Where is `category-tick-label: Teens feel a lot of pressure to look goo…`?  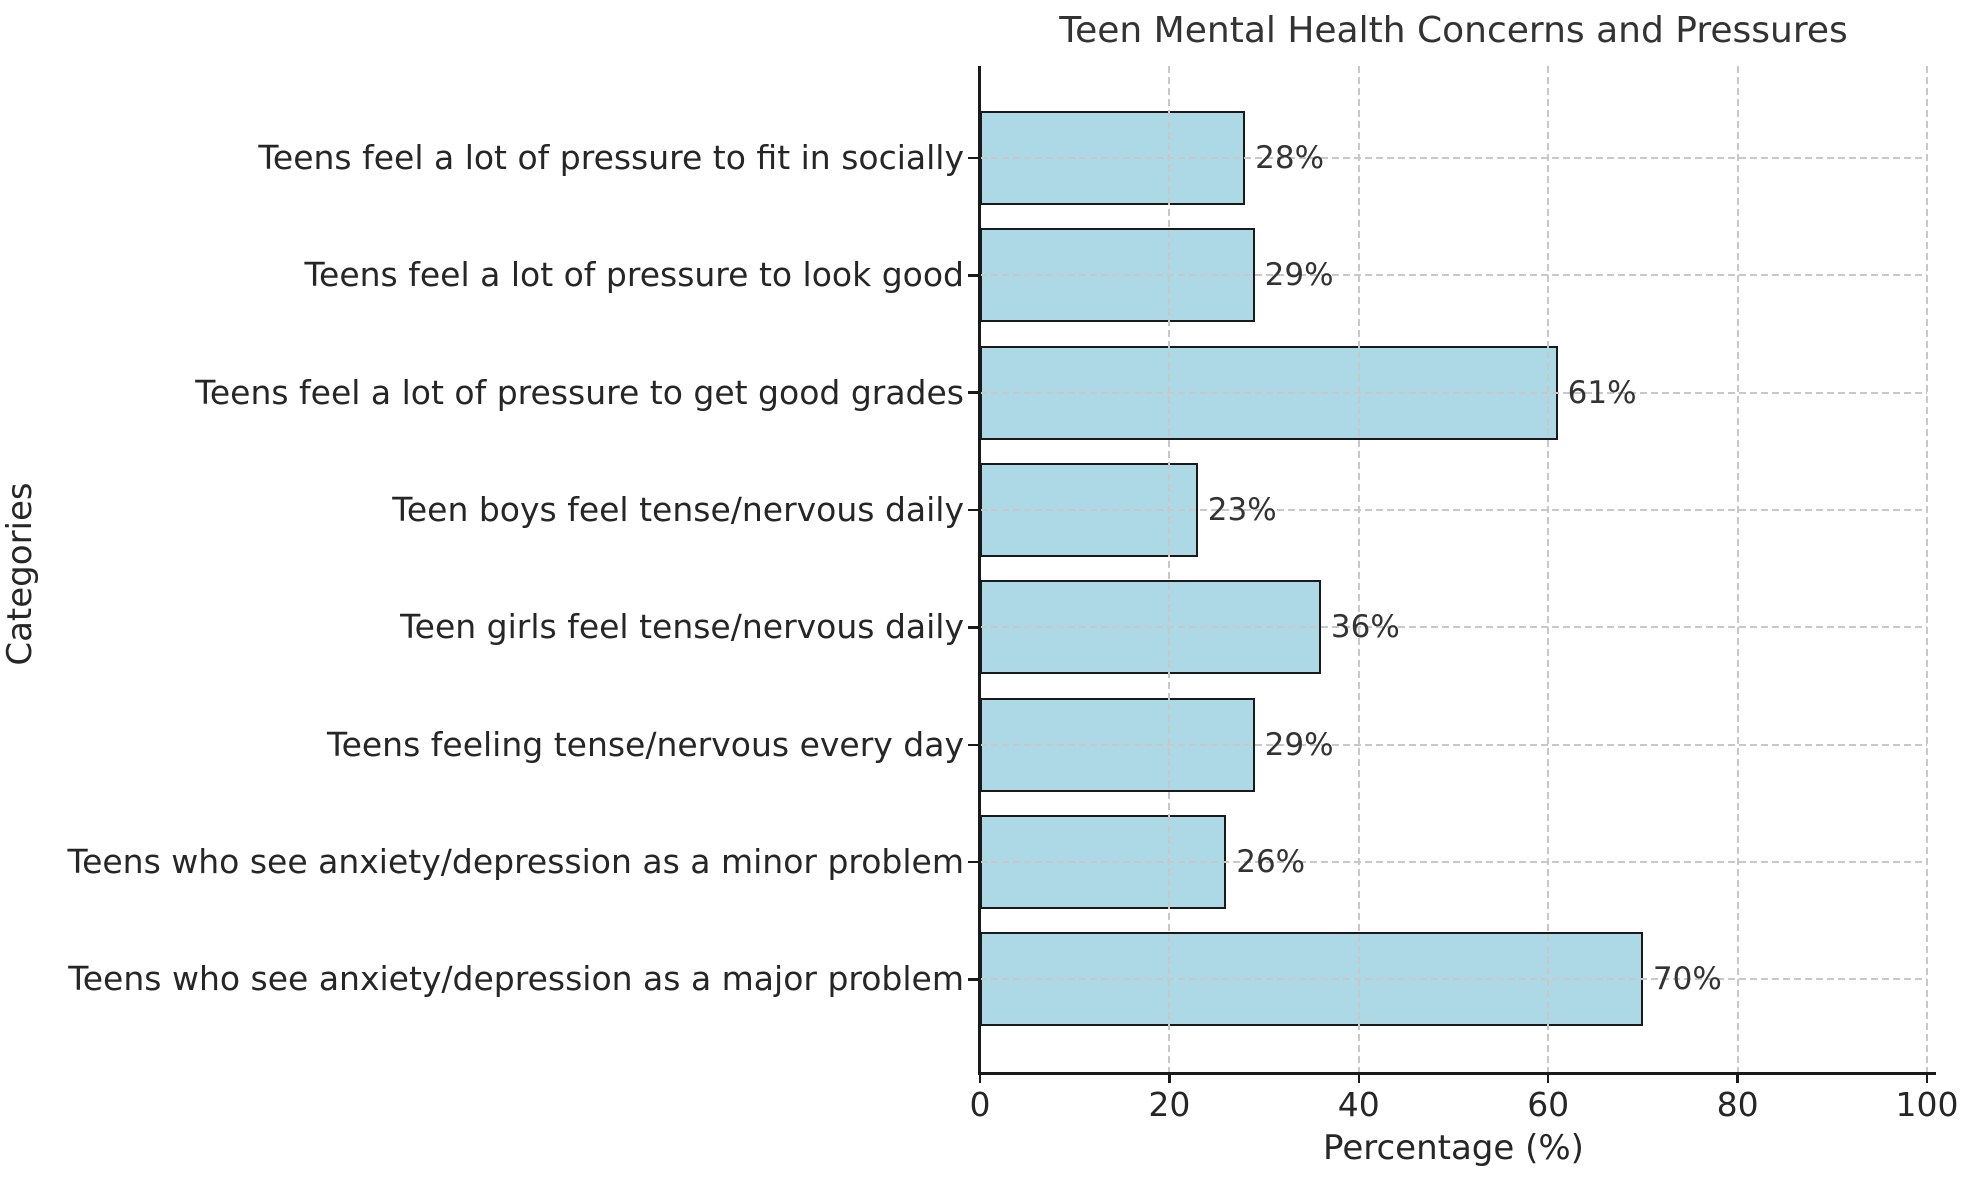 category-tick-label: Teens feel a lot of pressure to look goo… is located at coordinates (634, 275).